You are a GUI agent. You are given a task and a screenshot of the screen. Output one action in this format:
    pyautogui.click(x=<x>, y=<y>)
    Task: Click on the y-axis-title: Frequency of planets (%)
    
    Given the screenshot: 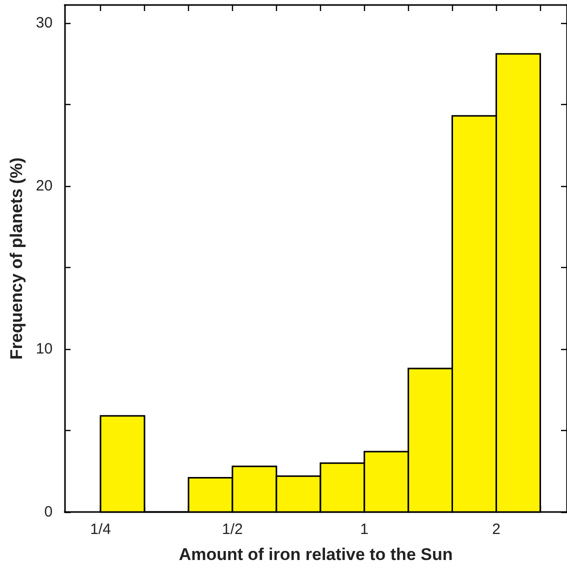 What is the action you would take?
    pyautogui.click(x=16, y=258)
    